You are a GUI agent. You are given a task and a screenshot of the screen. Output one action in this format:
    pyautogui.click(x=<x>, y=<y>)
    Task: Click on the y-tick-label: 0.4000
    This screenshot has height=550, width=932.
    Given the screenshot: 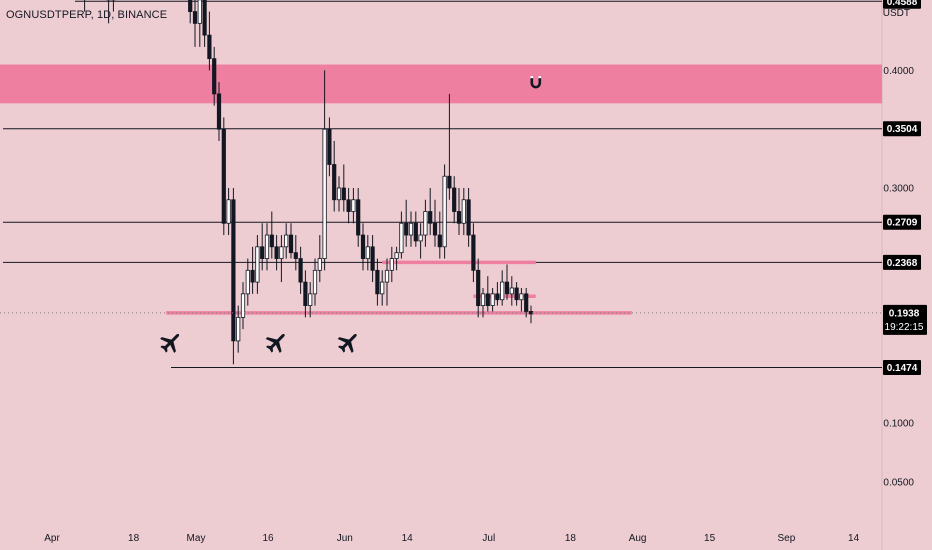 What is the action you would take?
    pyautogui.click(x=898, y=71)
    